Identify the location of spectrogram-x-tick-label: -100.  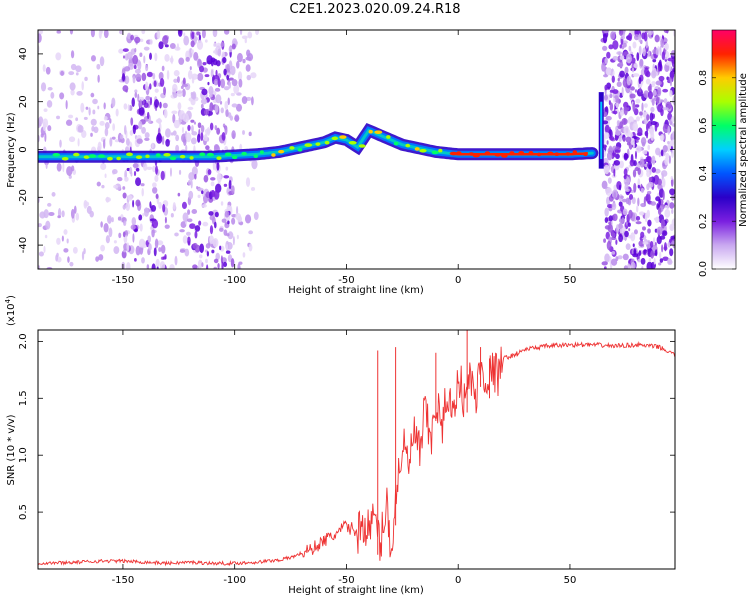
(234, 280).